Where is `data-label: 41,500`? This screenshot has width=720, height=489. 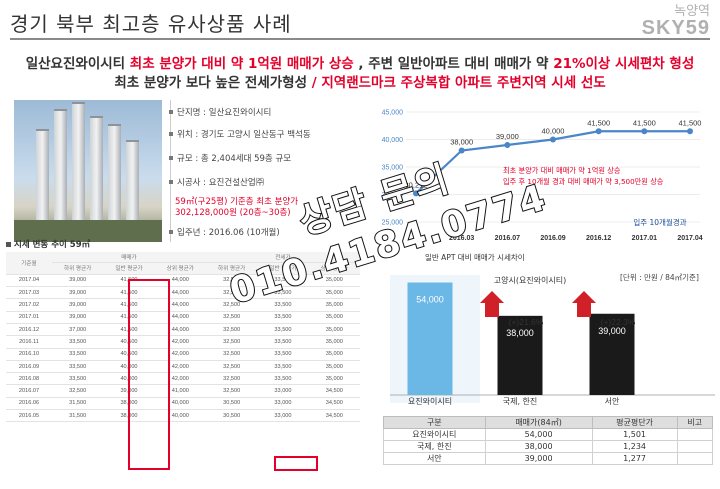
data-label: 41,500 is located at coordinates (598, 122).